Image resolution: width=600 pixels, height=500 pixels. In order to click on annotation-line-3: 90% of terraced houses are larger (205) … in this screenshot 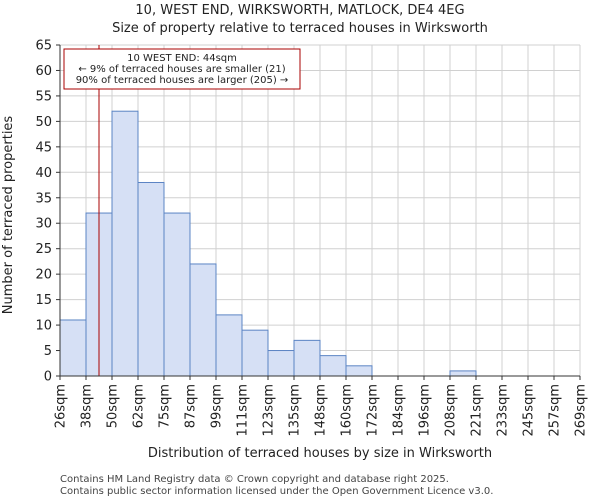, I will do `click(182, 80)`.